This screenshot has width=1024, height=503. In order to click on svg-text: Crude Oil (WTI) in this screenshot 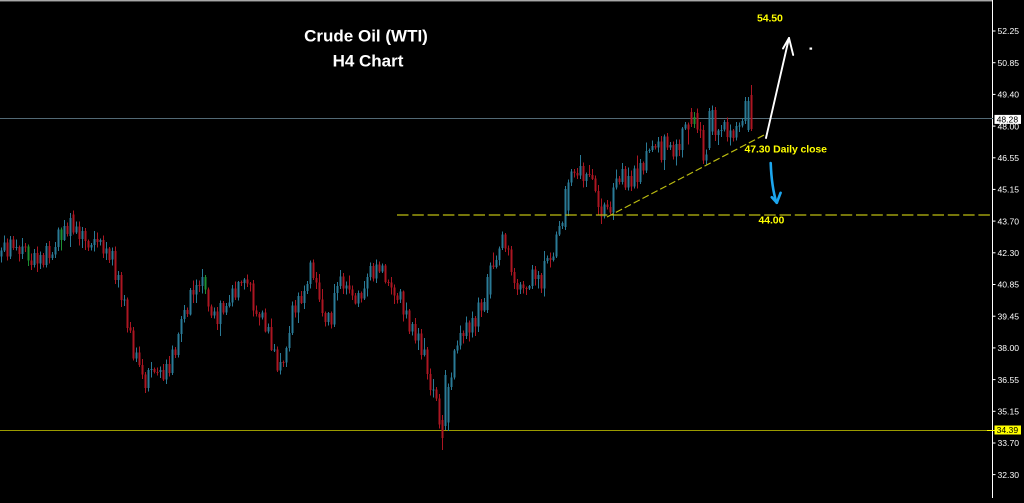, I will do `click(366, 36)`.